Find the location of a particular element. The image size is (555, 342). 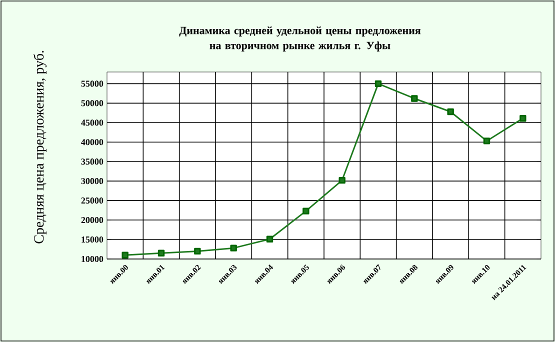

y-tick-label: 25000 is located at coordinates (92, 201).